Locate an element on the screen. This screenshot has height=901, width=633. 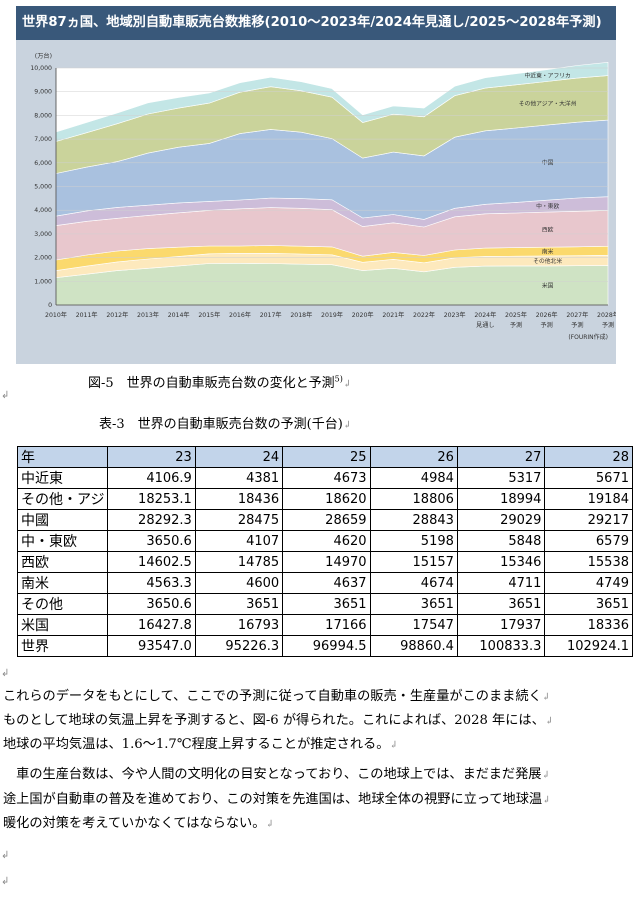
table-cell: 18620 is located at coordinates (326, 499).